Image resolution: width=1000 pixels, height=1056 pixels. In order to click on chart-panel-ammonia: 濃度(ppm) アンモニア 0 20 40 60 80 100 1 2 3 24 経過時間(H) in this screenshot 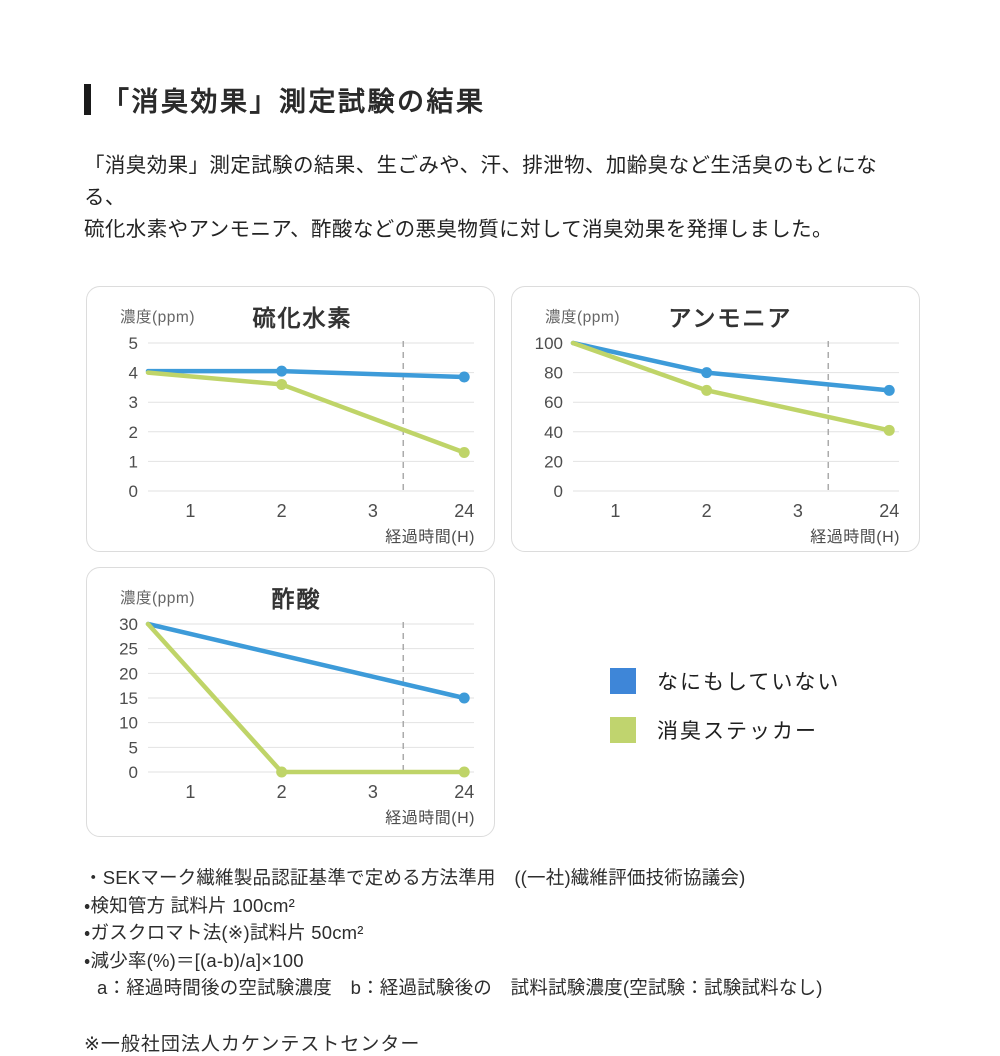, I will do `click(715, 419)`.